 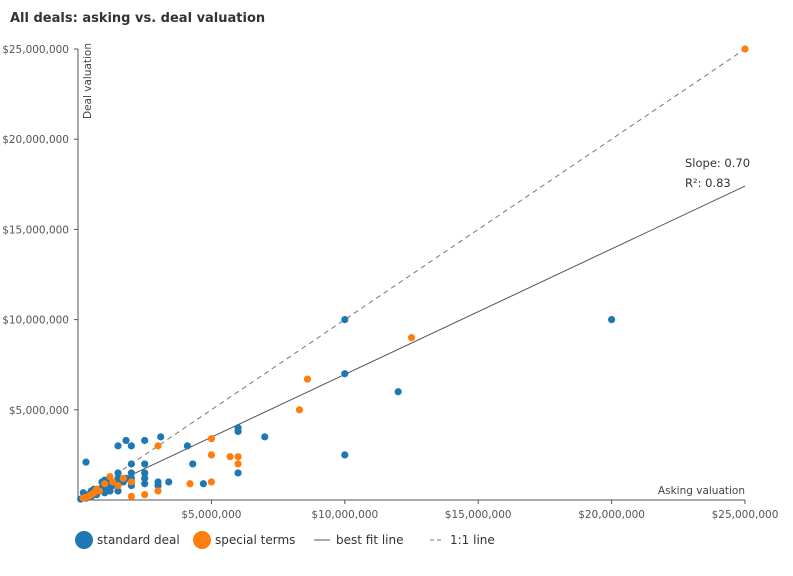 What do you see at coordinates (138, 18) in the screenshot?
I see `chart-title: All deals: asking vs. deal valuation` at bounding box center [138, 18].